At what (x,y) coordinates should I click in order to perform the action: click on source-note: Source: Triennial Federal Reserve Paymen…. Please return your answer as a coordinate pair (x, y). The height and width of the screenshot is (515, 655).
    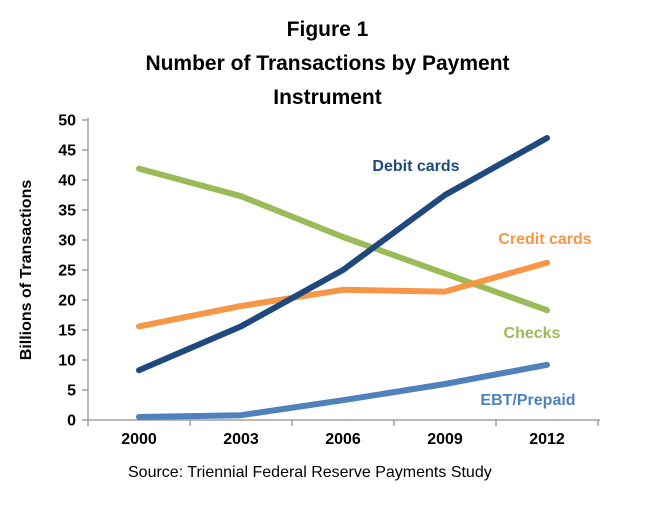
    Looking at the image, I should click on (310, 472).